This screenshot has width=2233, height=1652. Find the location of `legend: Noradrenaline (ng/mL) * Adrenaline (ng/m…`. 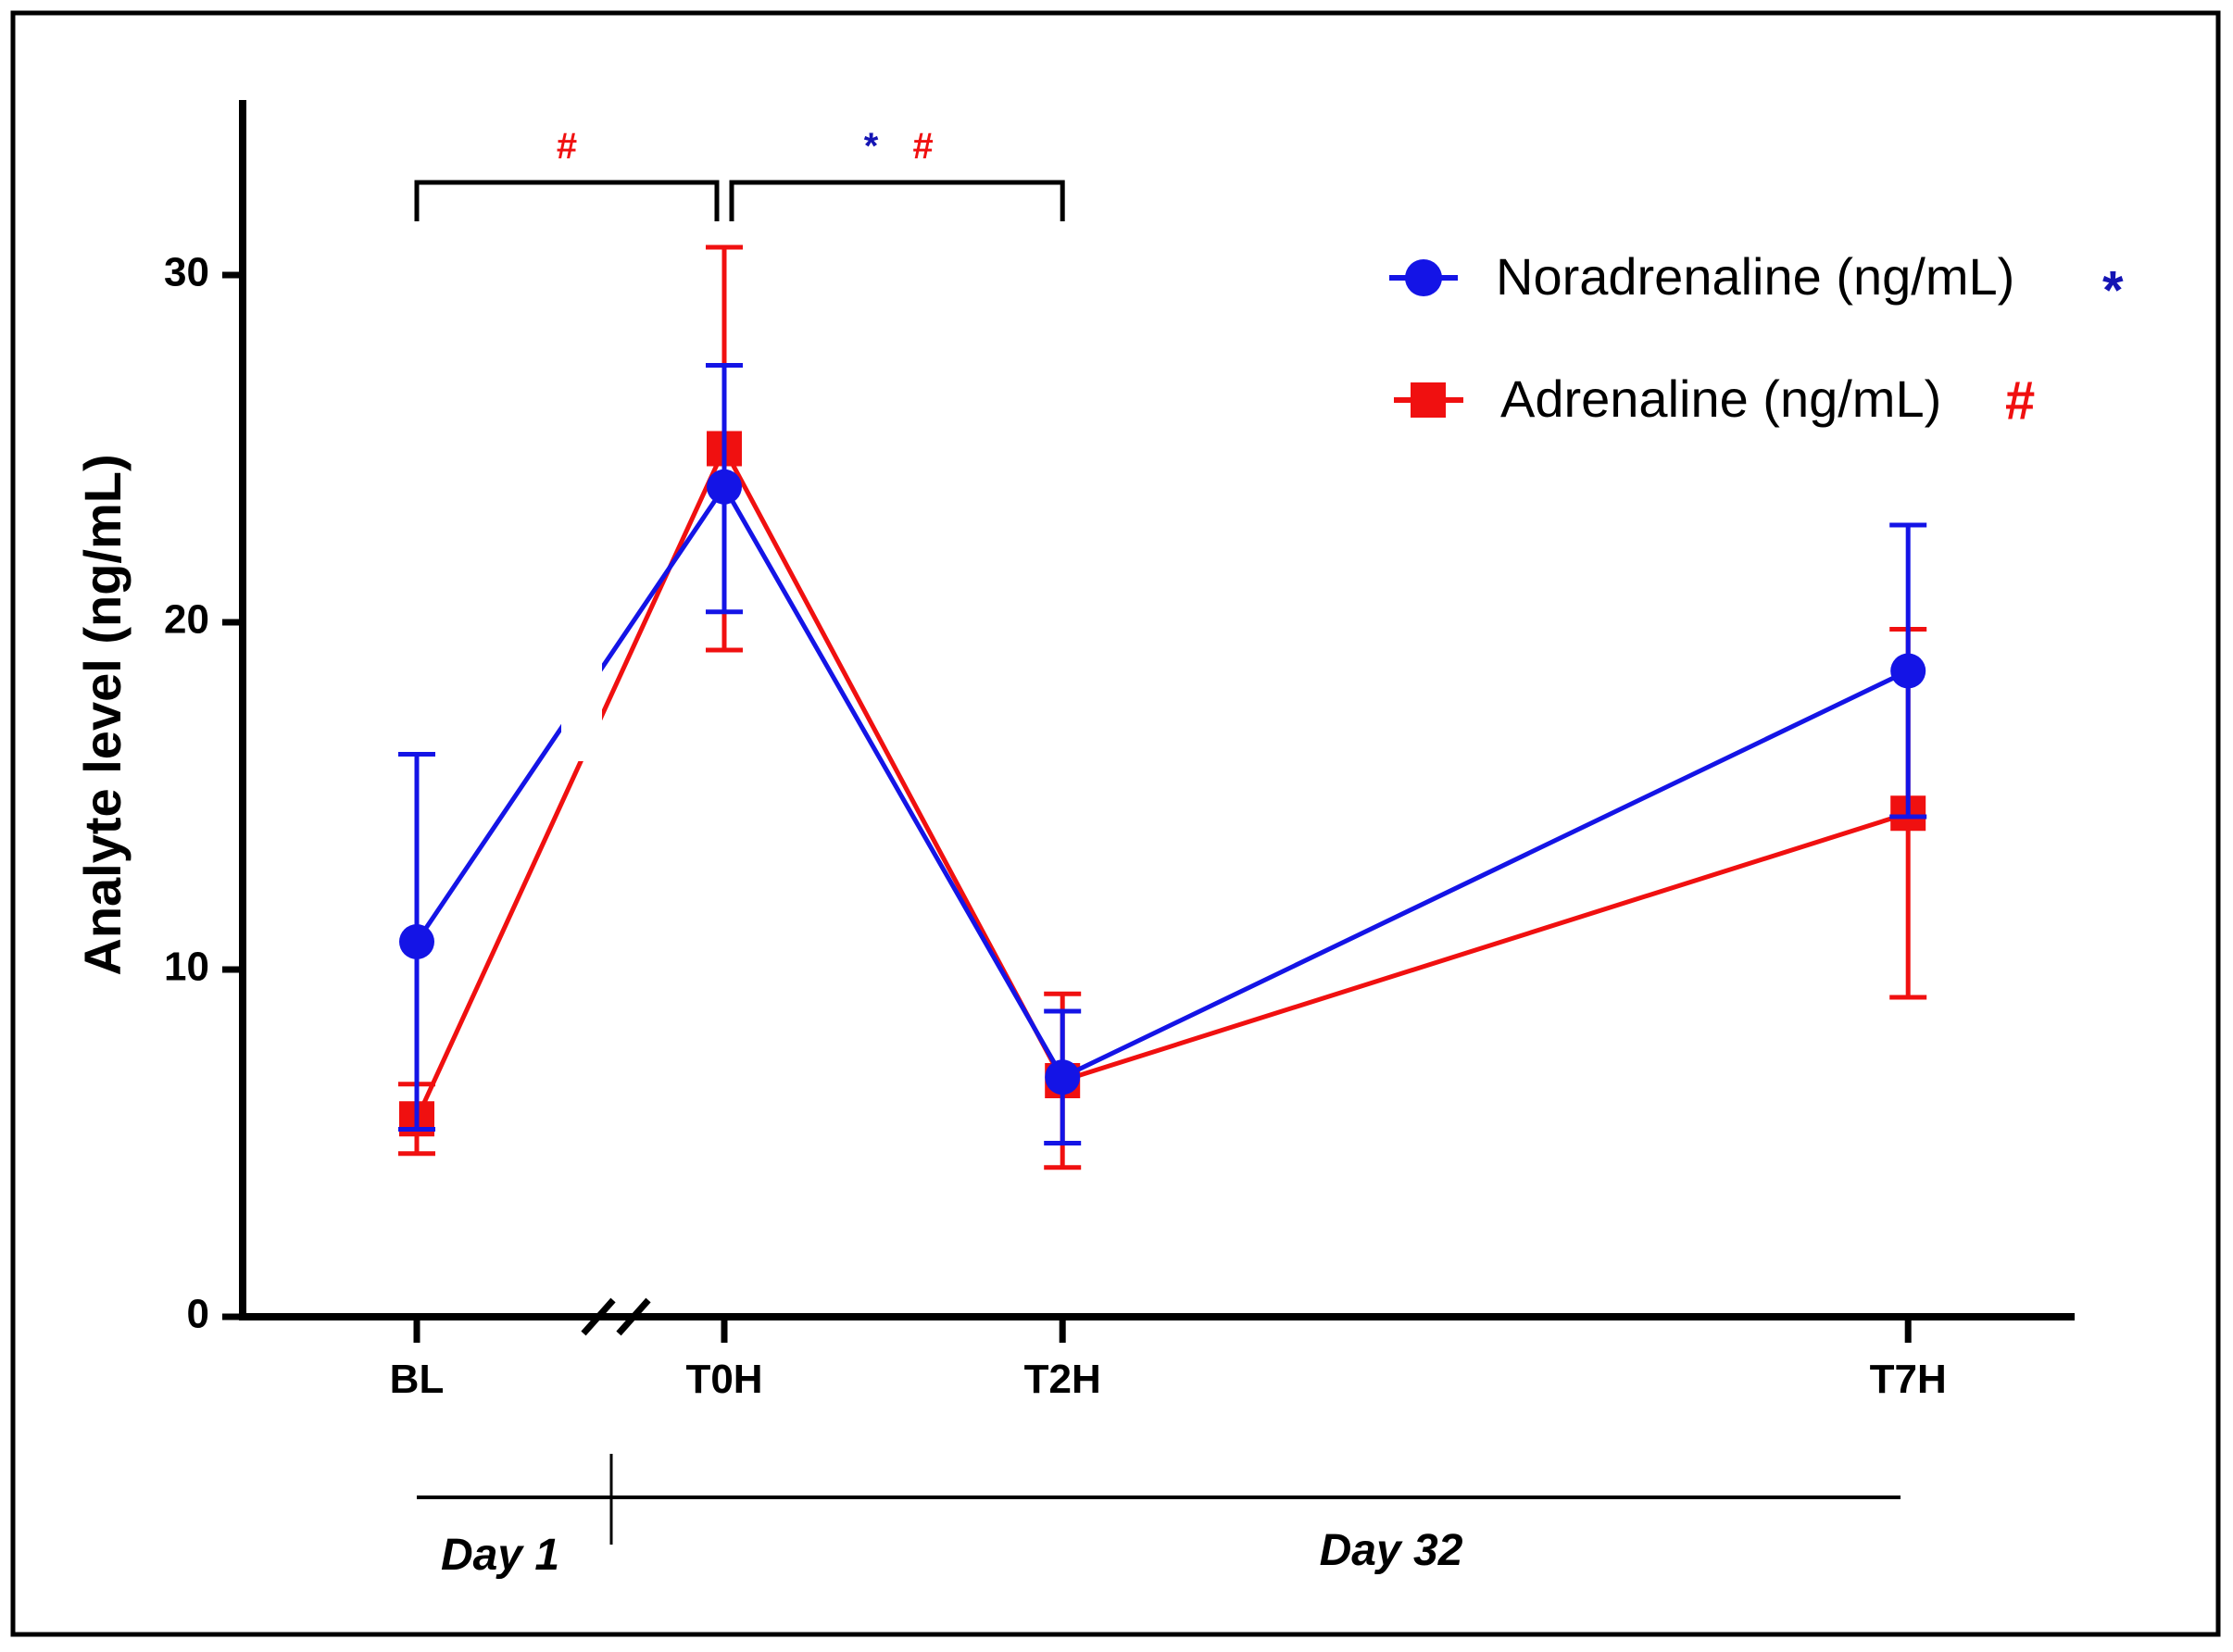

legend: Noradrenaline (ng/mL) * Adrenaline (ng/m… is located at coordinates (1756, 339).